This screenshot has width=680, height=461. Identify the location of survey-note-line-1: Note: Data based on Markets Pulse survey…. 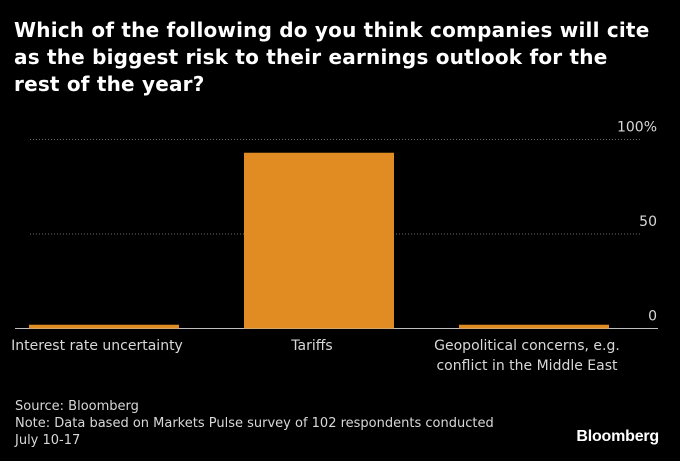
(254, 423).